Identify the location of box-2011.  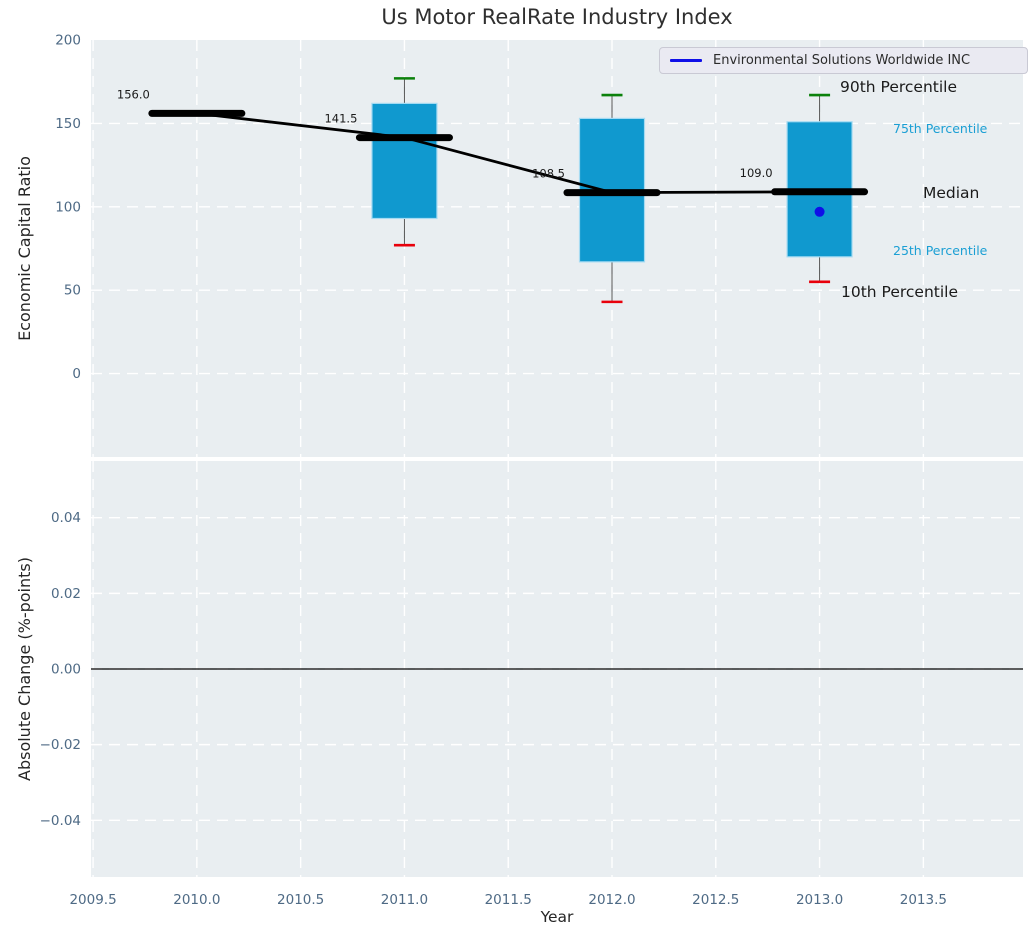
(404, 161).